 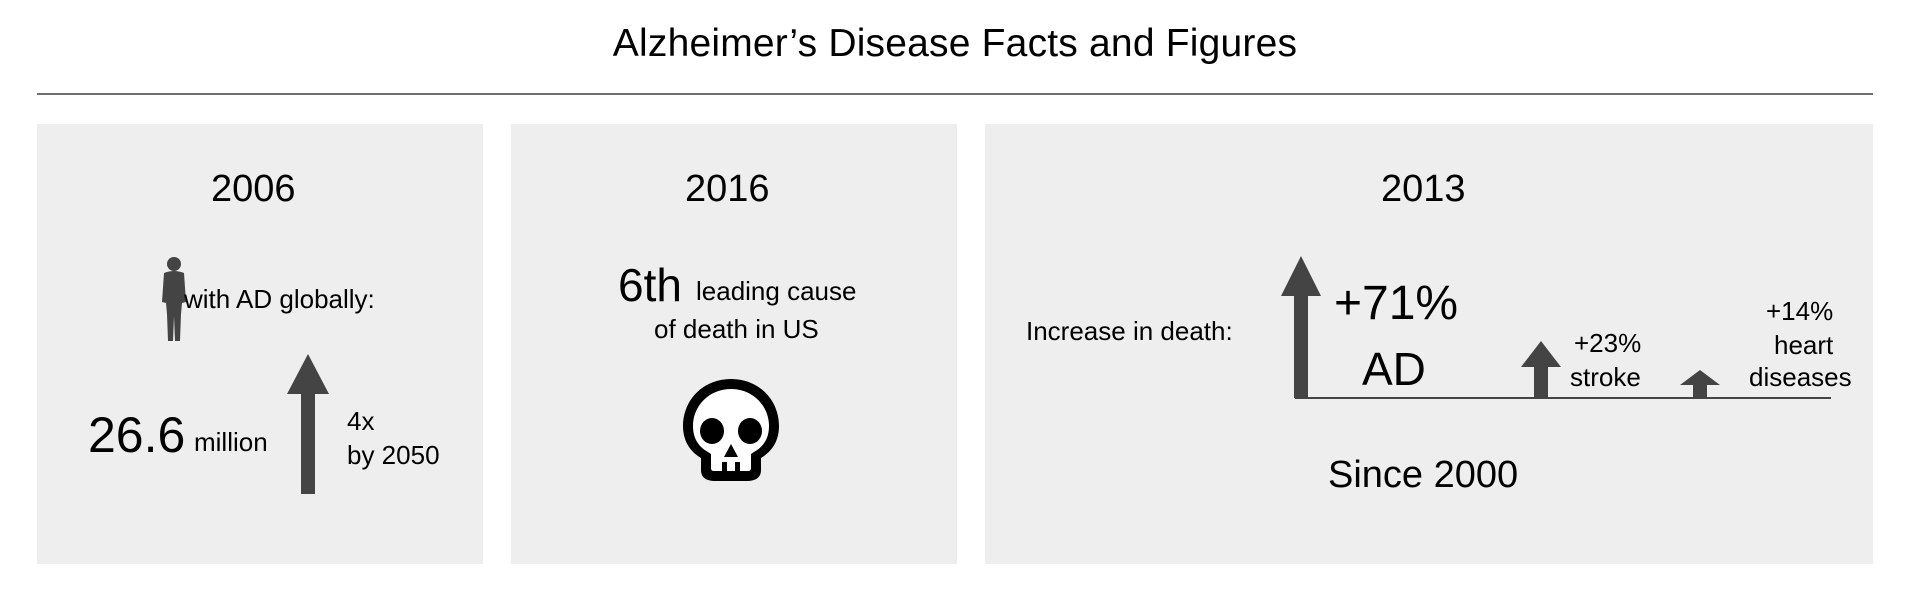 I want to click on up-arrow-icon, so click(x=308, y=424).